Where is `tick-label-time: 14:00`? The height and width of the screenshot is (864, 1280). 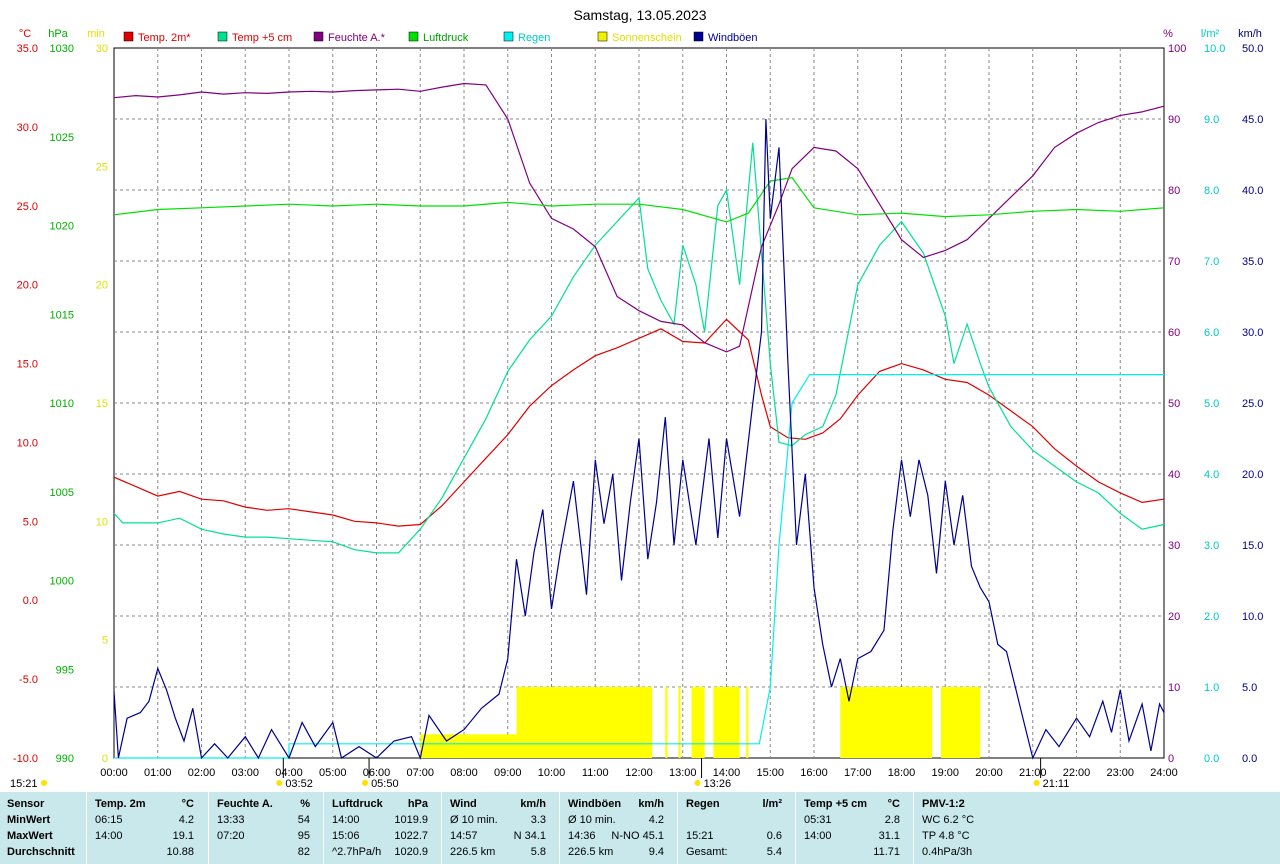 tick-label-time: 14:00 is located at coordinates (727, 773).